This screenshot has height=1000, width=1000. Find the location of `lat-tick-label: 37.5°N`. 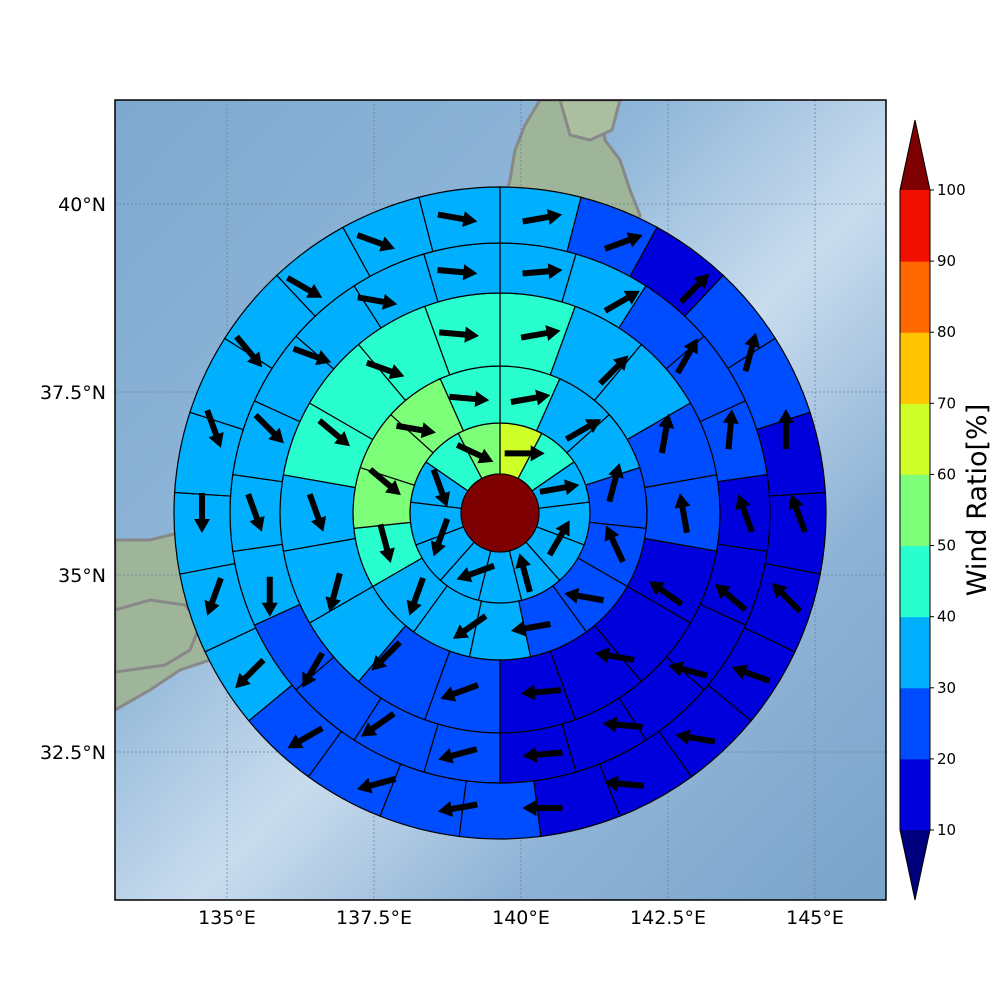

lat-tick-label: 37.5°N is located at coordinates (73, 393).